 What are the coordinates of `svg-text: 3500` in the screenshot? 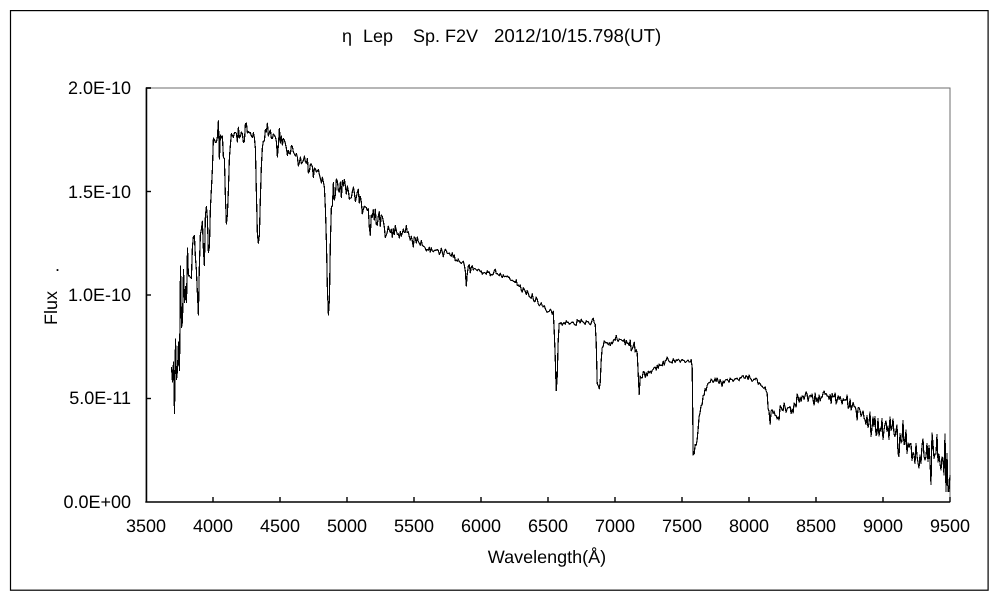 It's located at (146, 526).